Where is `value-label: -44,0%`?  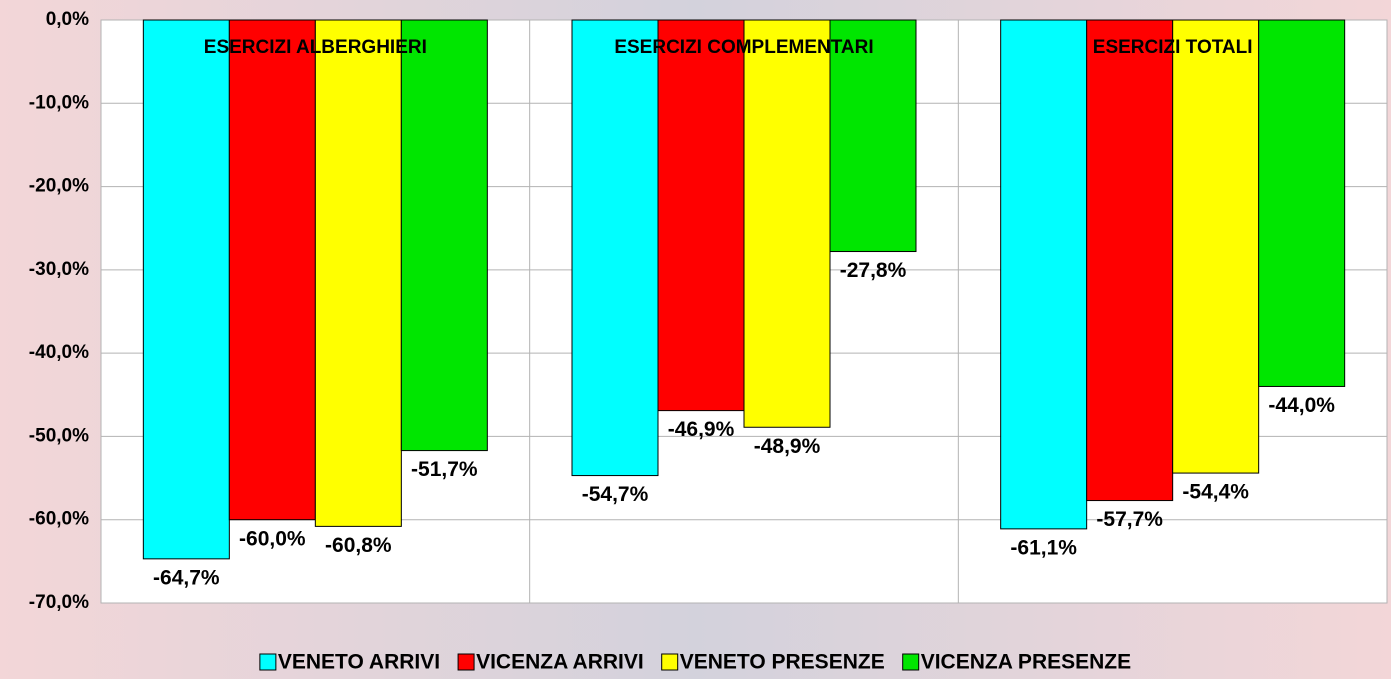
value-label: -44,0% is located at coordinates (1301, 405).